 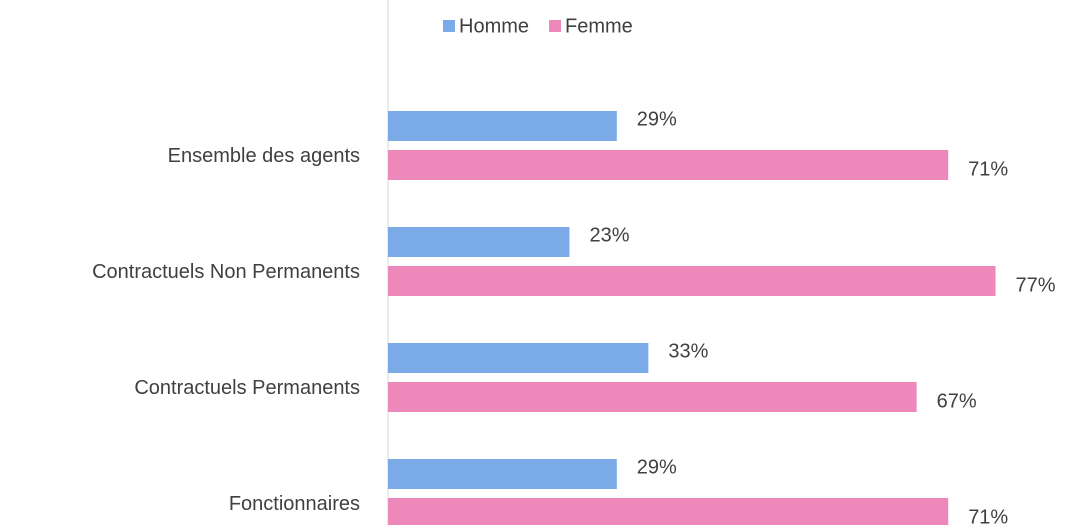 I want to click on legend-label: Homme, so click(x=494, y=26).